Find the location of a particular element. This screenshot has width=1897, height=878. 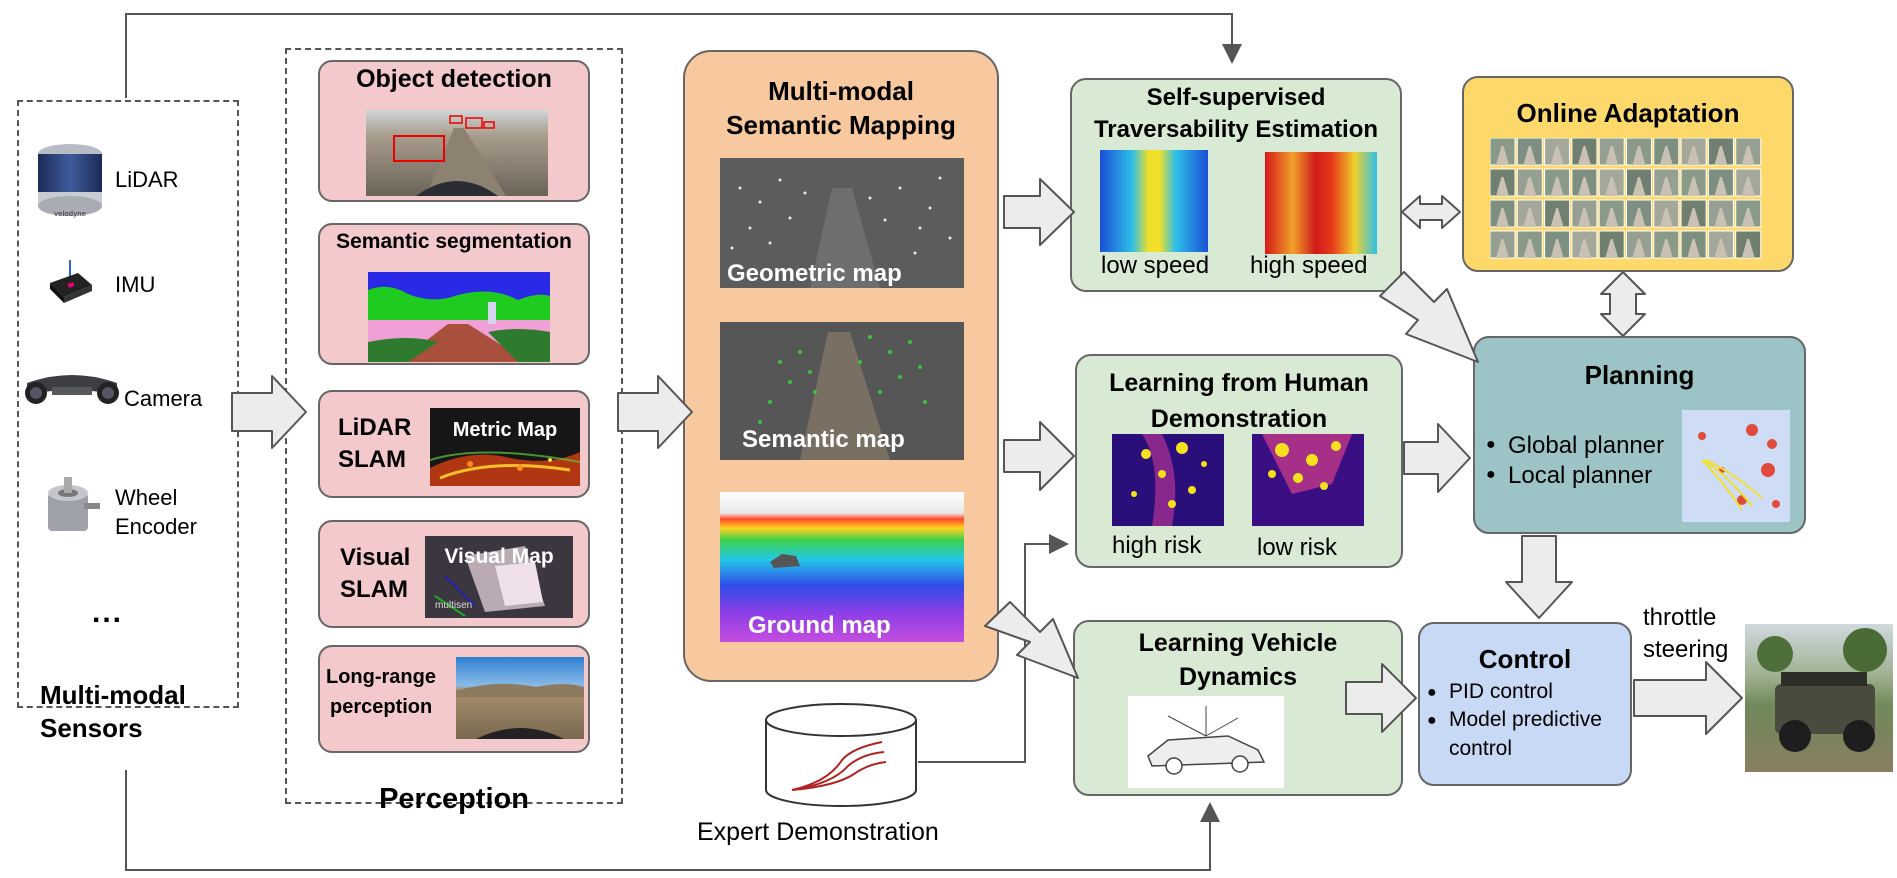

human-demo-title-2: Demonstration is located at coordinates (1239, 419).